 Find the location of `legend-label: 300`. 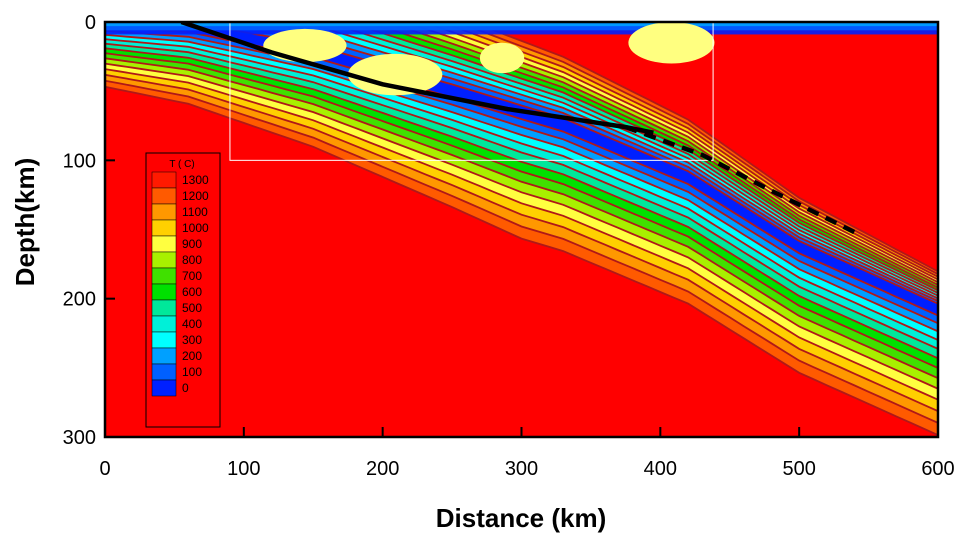

legend-label: 300 is located at coordinates (192, 340).